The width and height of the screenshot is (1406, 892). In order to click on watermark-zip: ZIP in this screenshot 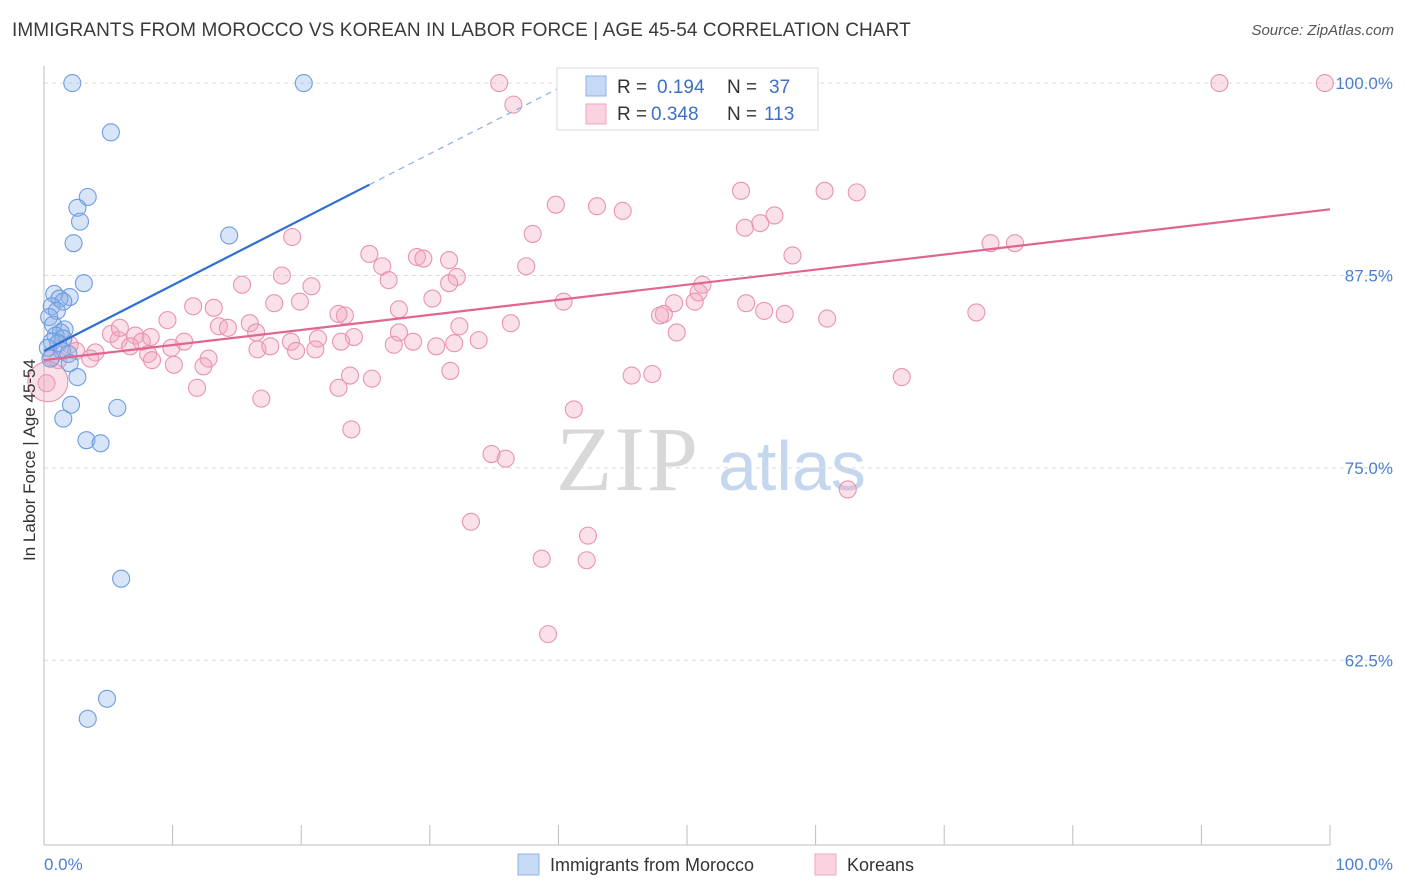, I will do `click(628, 459)`.